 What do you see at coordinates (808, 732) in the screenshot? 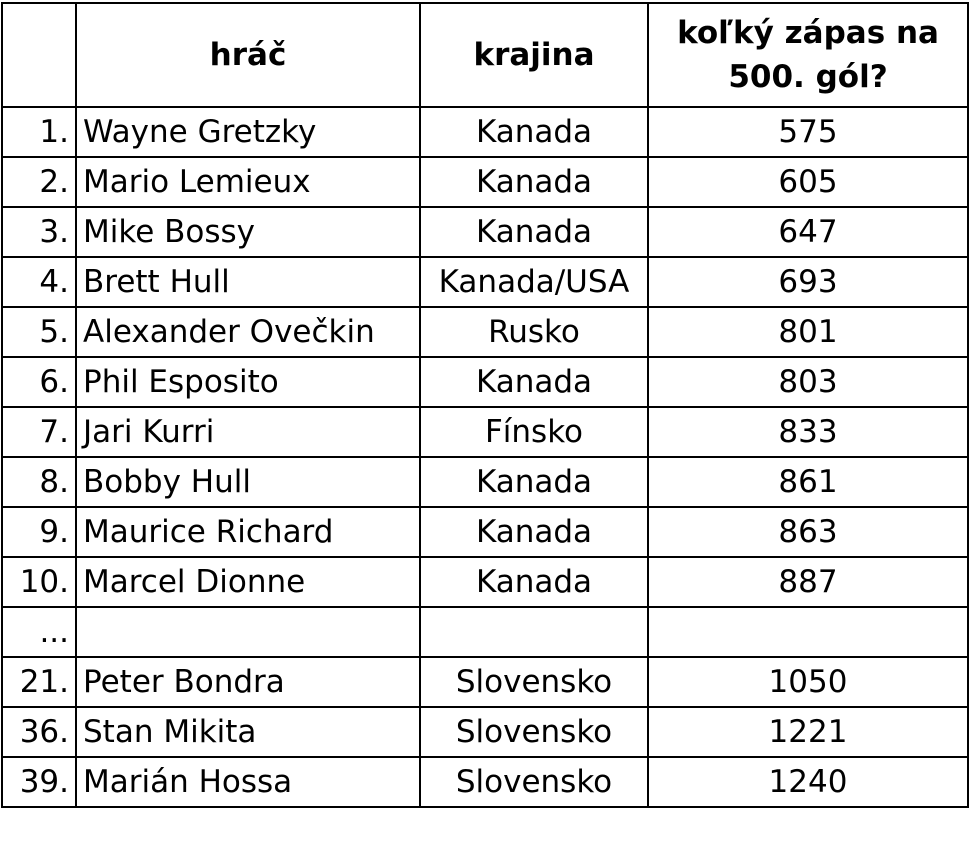
I see `games-cell: 1221` at bounding box center [808, 732].